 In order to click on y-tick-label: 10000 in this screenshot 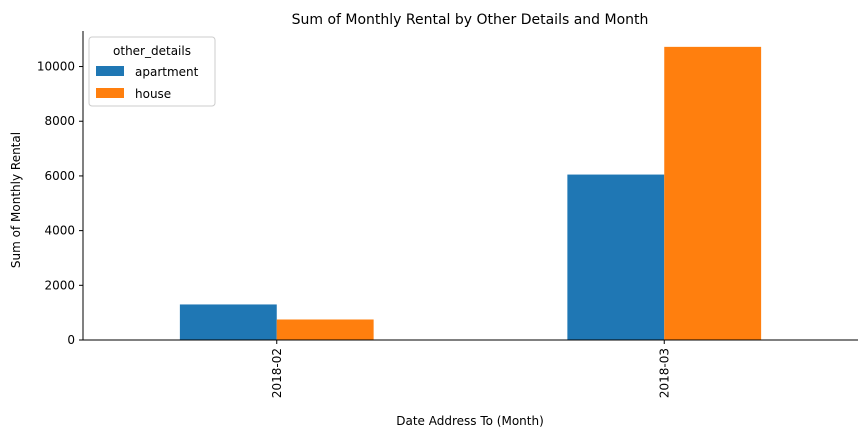, I will do `click(56, 67)`.